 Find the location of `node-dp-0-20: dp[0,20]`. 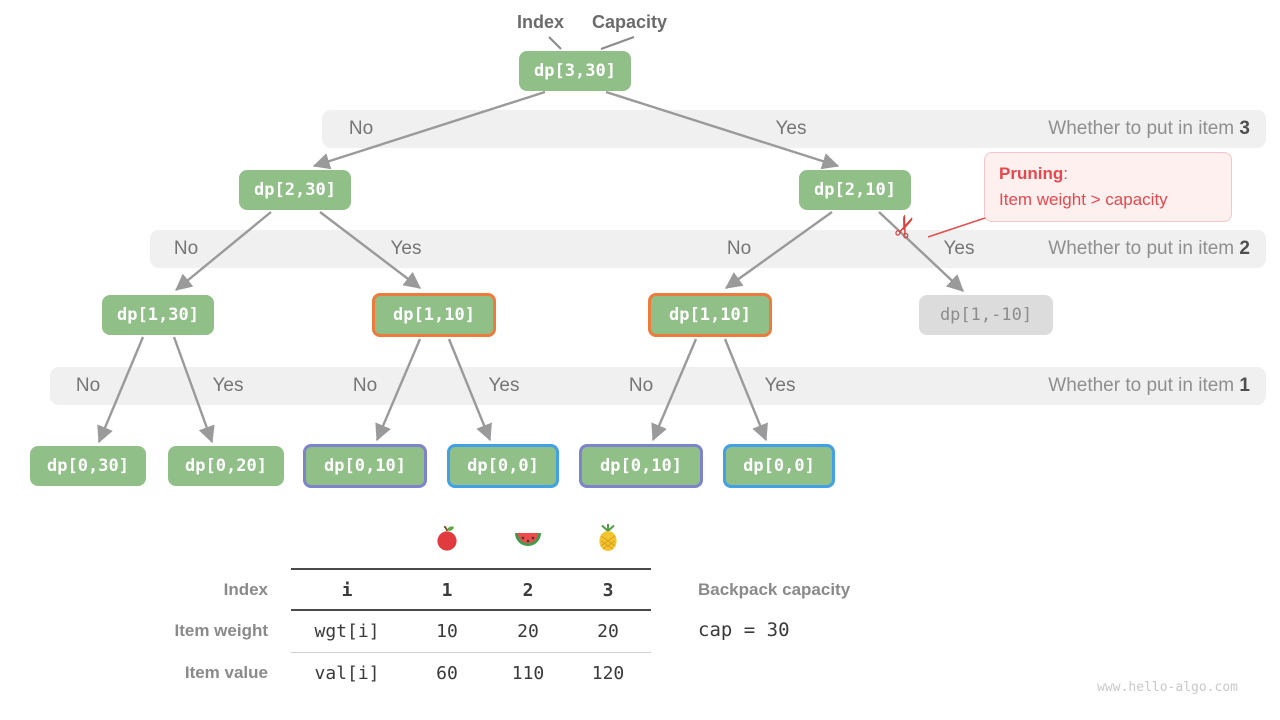

node-dp-0-20: dp[0,20] is located at coordinates (226, 466).